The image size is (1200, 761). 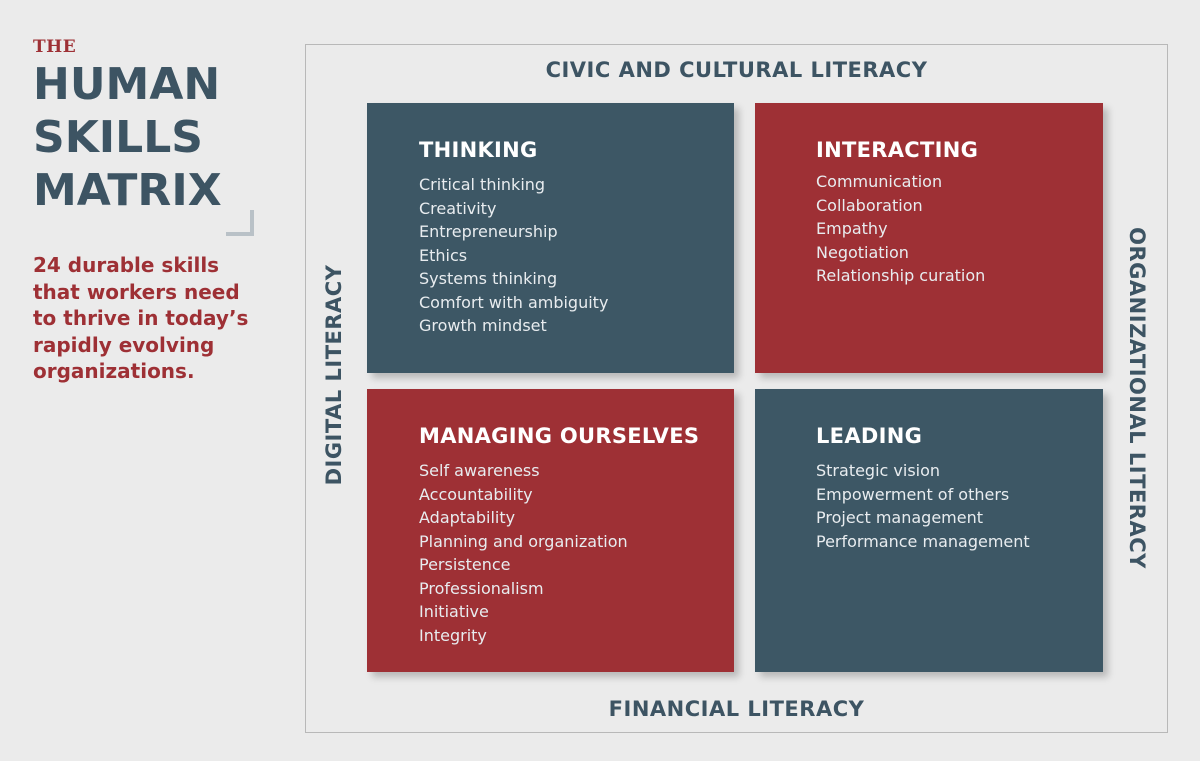 I want to click on literacy-label-right: ORGANIZATIONAL LITERACY, so click(x=1137, y=398).